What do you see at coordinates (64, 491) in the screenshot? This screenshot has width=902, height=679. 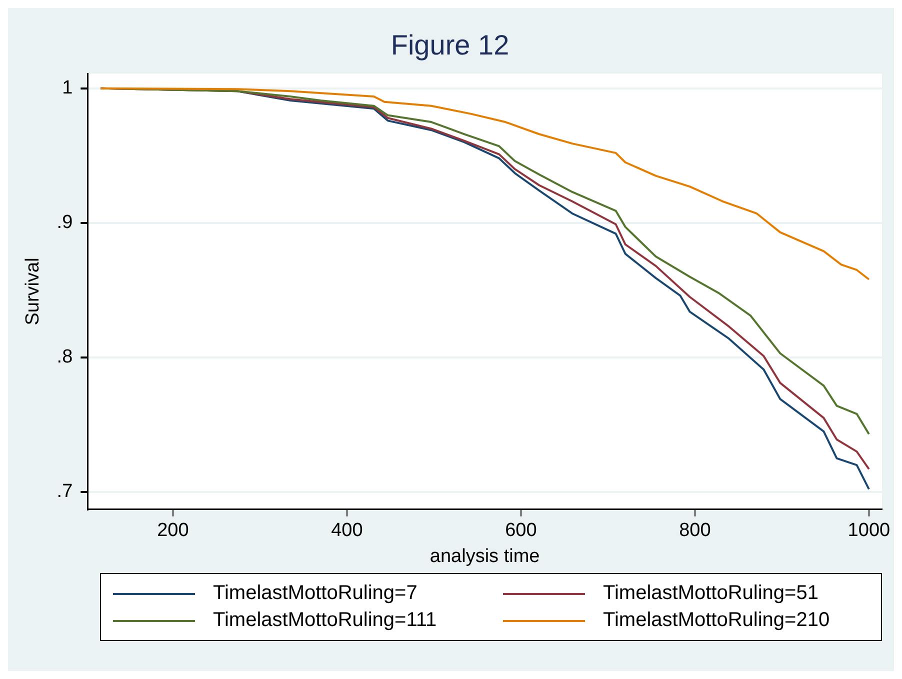 I see `y-tick-label: .7` at bounding box center [64, 491].